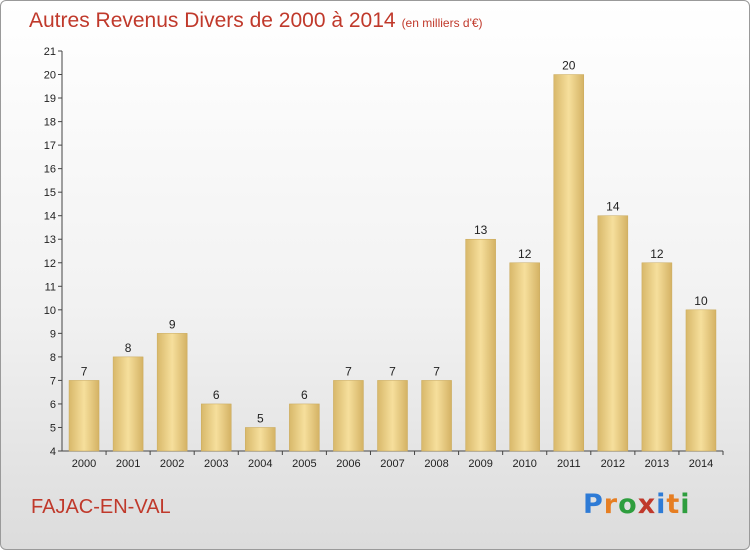 This screenshot has height=550, width=750. I want to click on title-text: Autres Revenus Divers de 2000 à 2014, so click(212, 20).